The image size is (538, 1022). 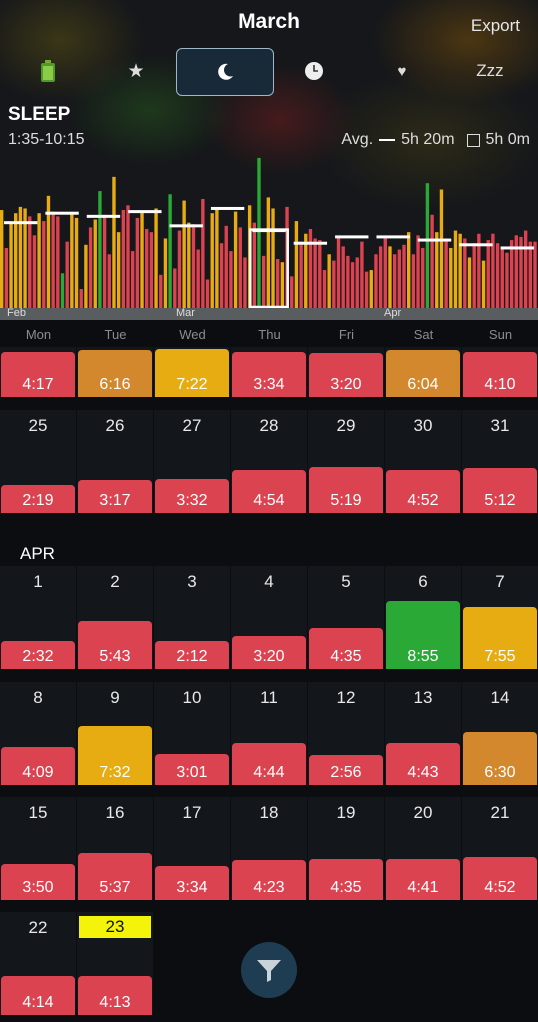 I want to click on calendar-day-cell: 30 4:52, so click(x=423, y=461).